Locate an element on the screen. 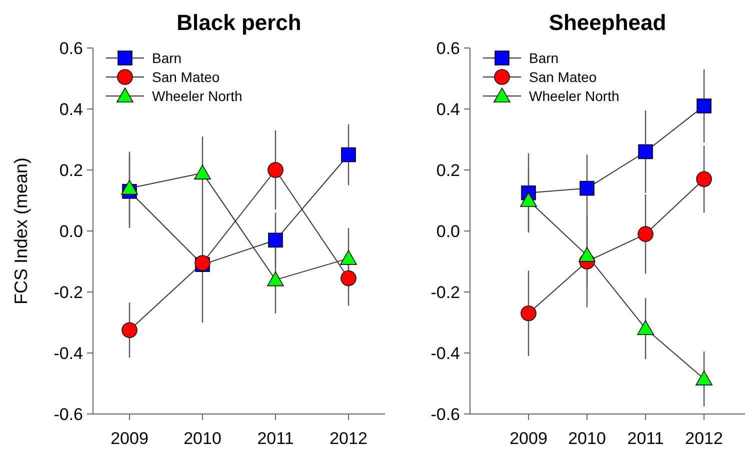 Image resolution: width=754 pixels, height=454 pixels. chart-title: Sheephead is located at coordinates (607, 22).